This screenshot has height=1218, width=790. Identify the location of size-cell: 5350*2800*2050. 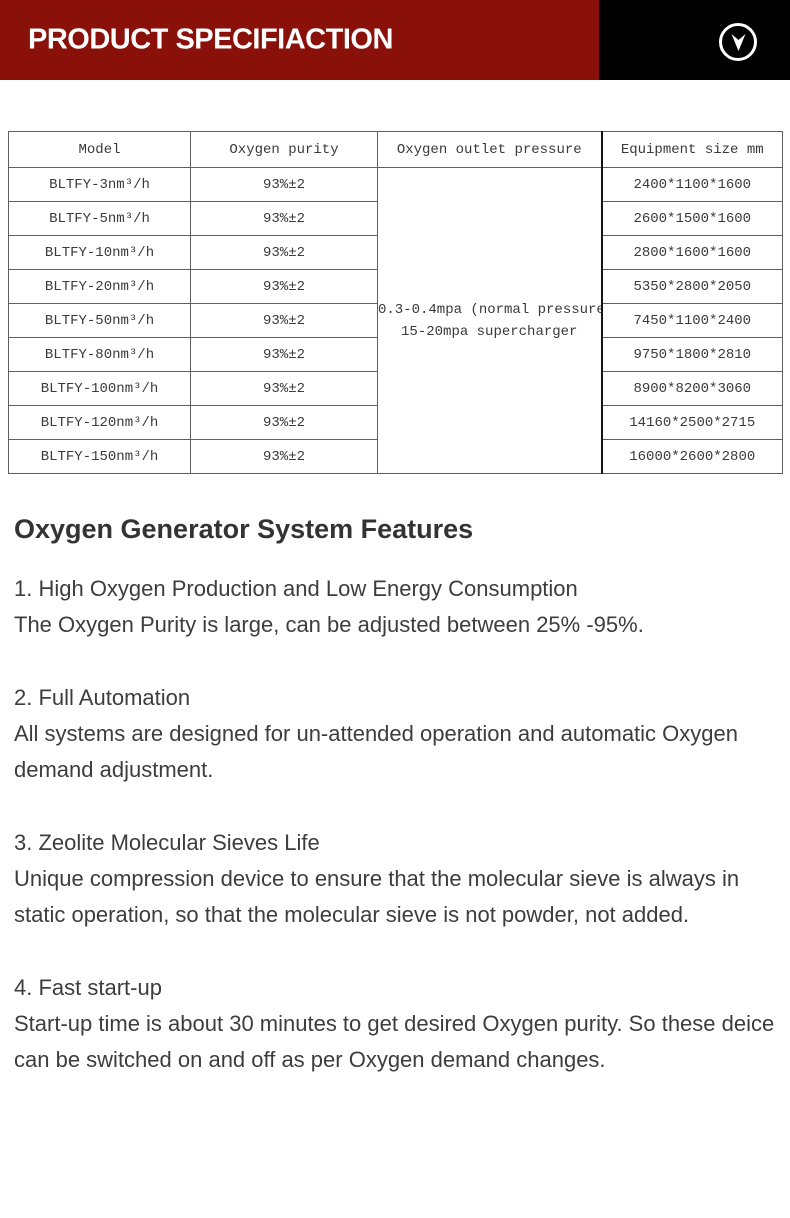
(691, 286).